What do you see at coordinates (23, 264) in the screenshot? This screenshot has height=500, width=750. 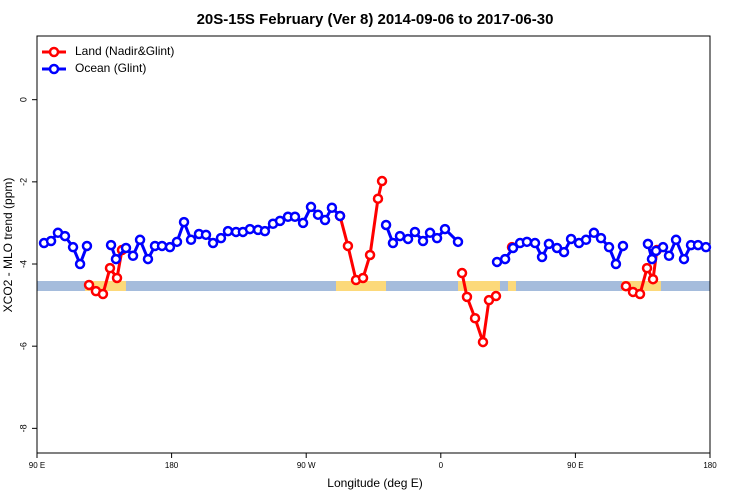 I see `y-tick-label: -4` at bounding box center [23, 264].